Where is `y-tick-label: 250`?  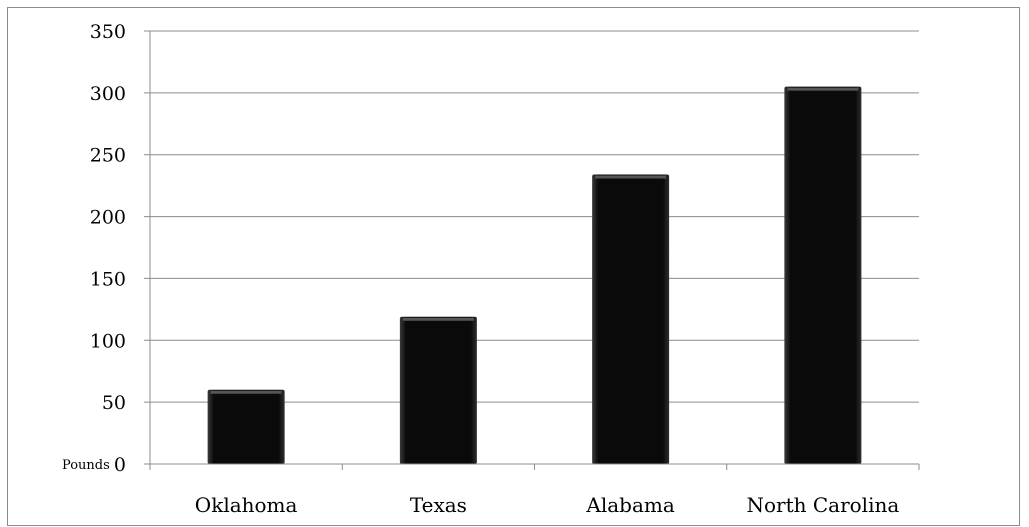 y-tick-label: 250 is located at coordinates (108, 156).